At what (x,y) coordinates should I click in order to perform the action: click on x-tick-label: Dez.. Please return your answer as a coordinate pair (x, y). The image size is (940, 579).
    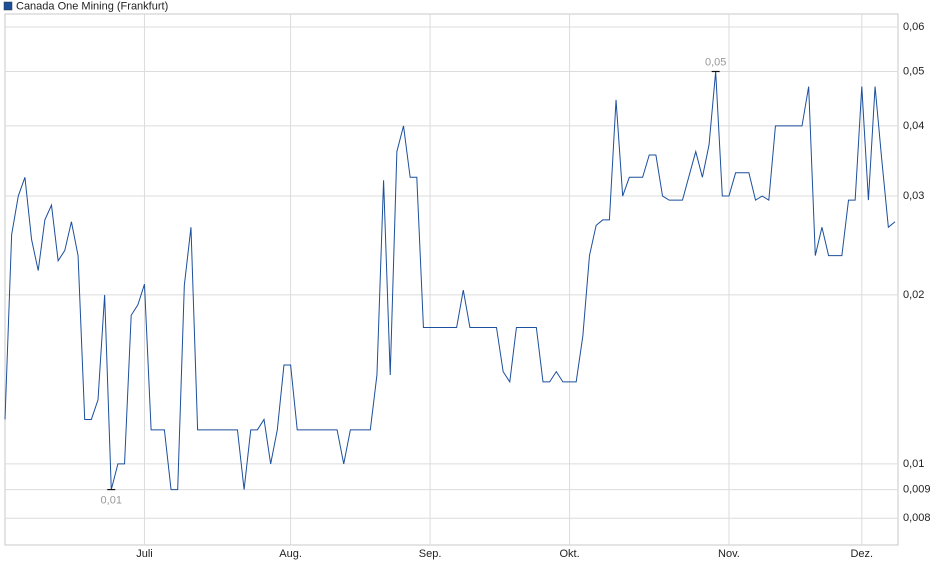
    Looking at the image, I should click on (861, 554).